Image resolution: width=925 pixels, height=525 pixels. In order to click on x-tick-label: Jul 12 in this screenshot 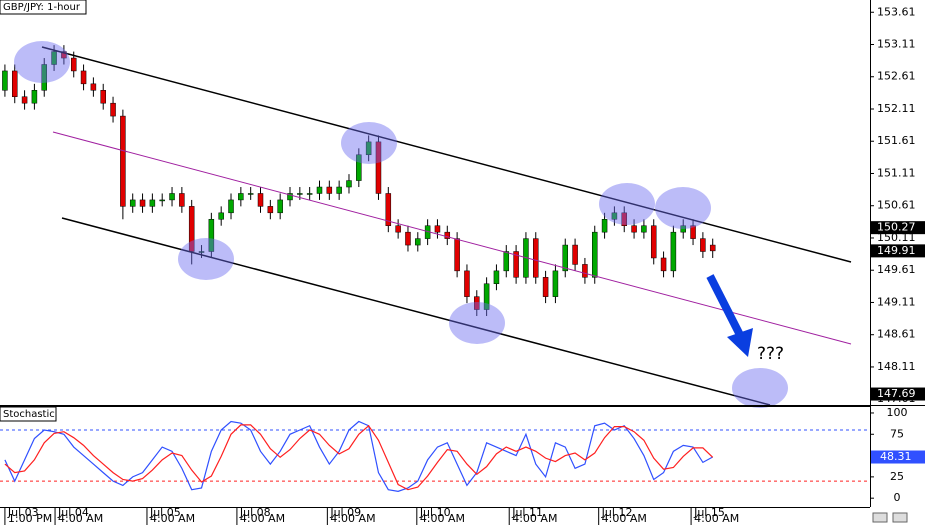, I will do `click(617, 512)`.